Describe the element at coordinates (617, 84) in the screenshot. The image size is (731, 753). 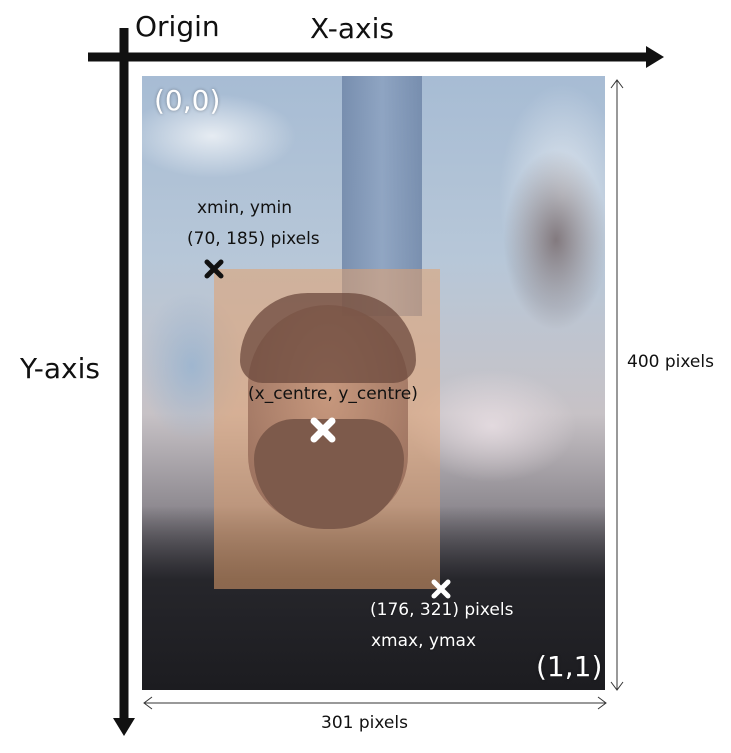
I see `height-arrow-top` at that location.